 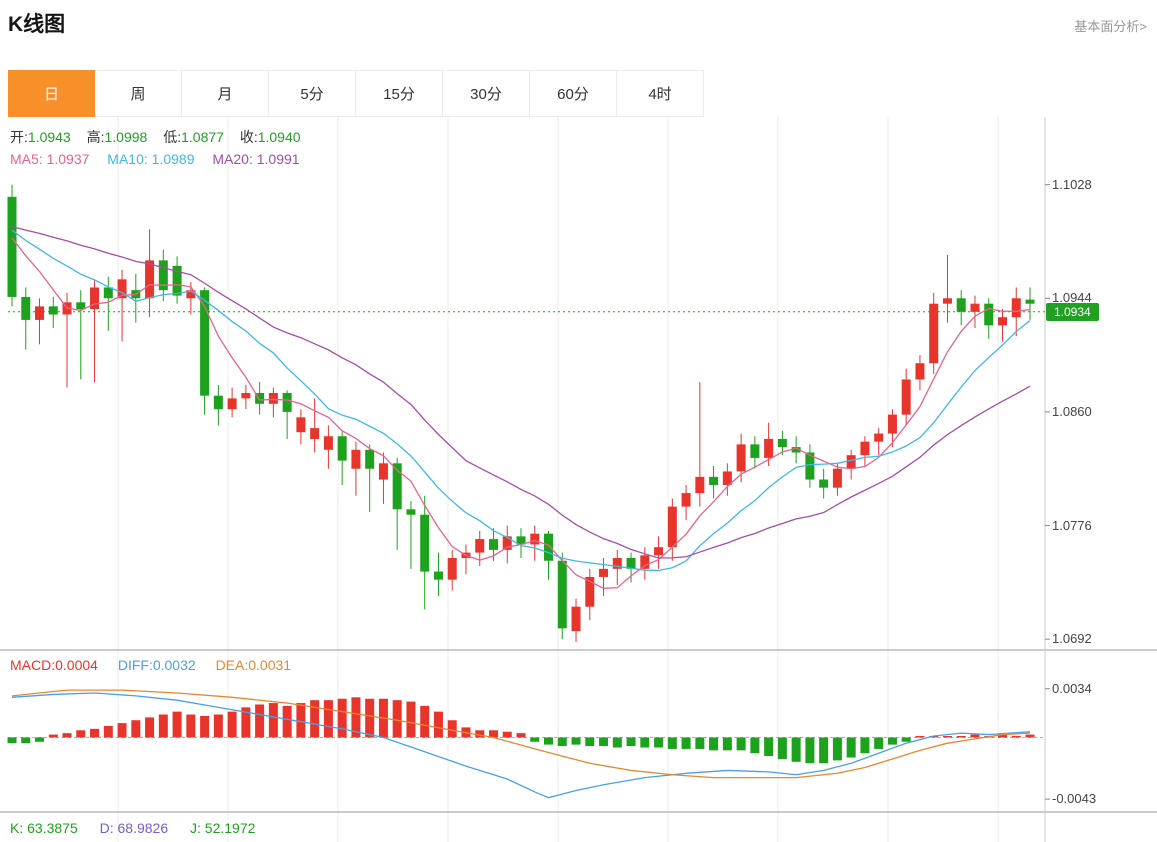 I want to click on tab-week: 周, so click(x=138, y=93).